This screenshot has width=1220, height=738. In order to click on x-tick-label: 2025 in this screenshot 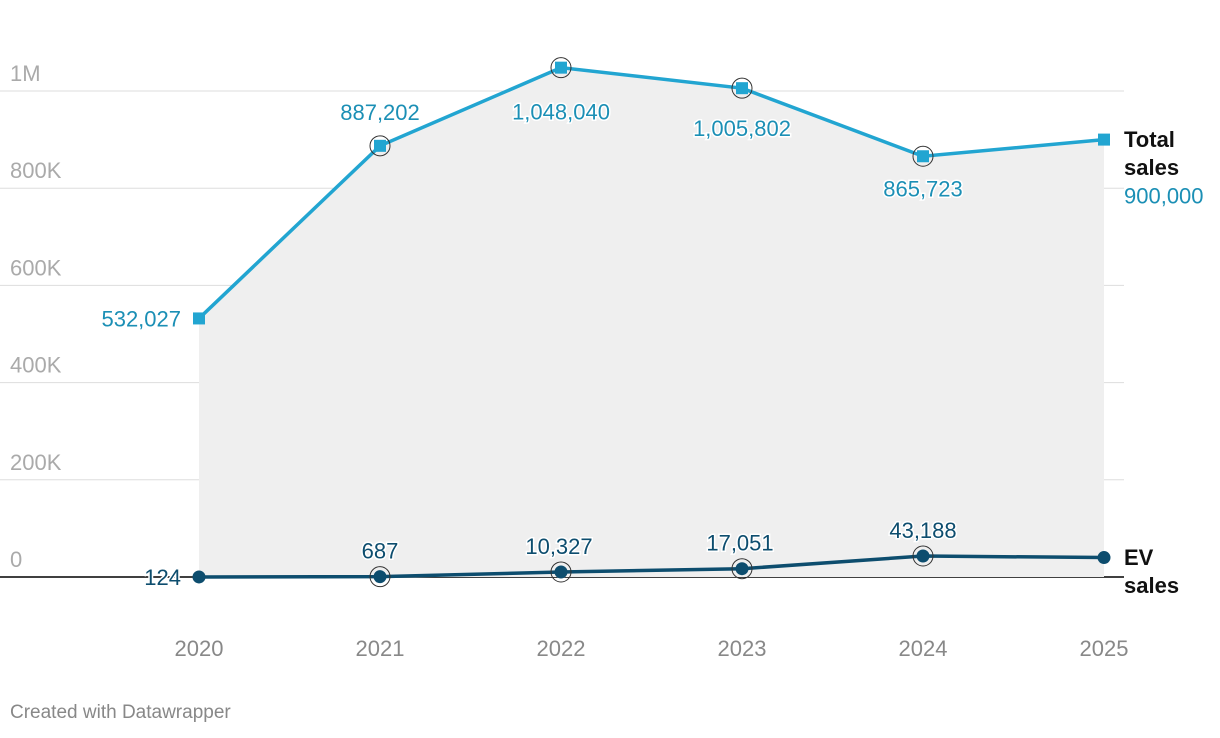, I will do `click(1104, 648)`.